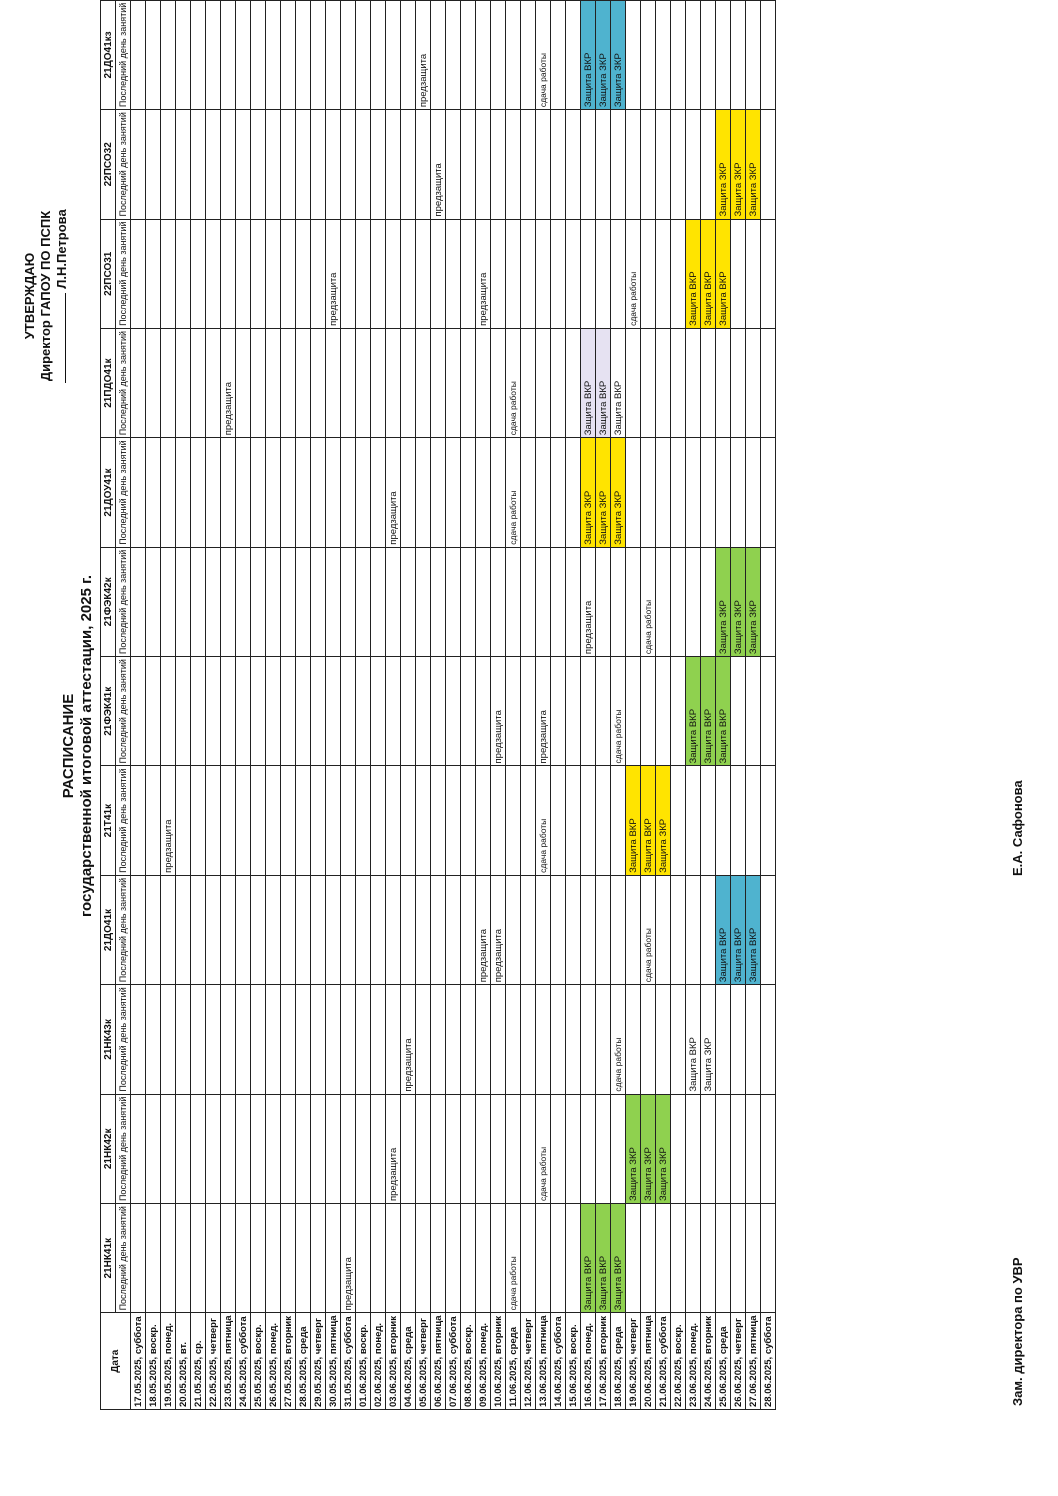  What do you see at coordinates (108, 820) in the screenshot?
I see `group-header: 21Т41к` at bounding box center [108, 820].